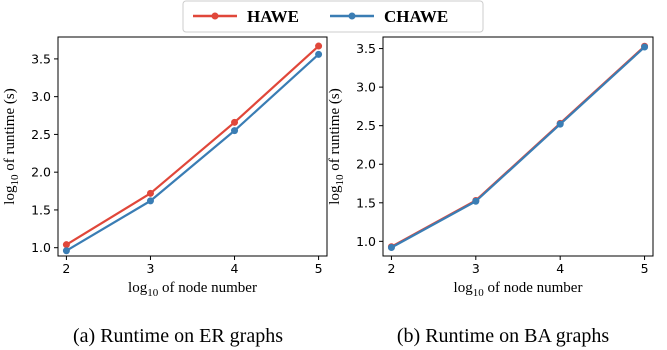 The image size is (667, 350). I want to click on legend-label-hawe: HAWE, so click(273, 16).